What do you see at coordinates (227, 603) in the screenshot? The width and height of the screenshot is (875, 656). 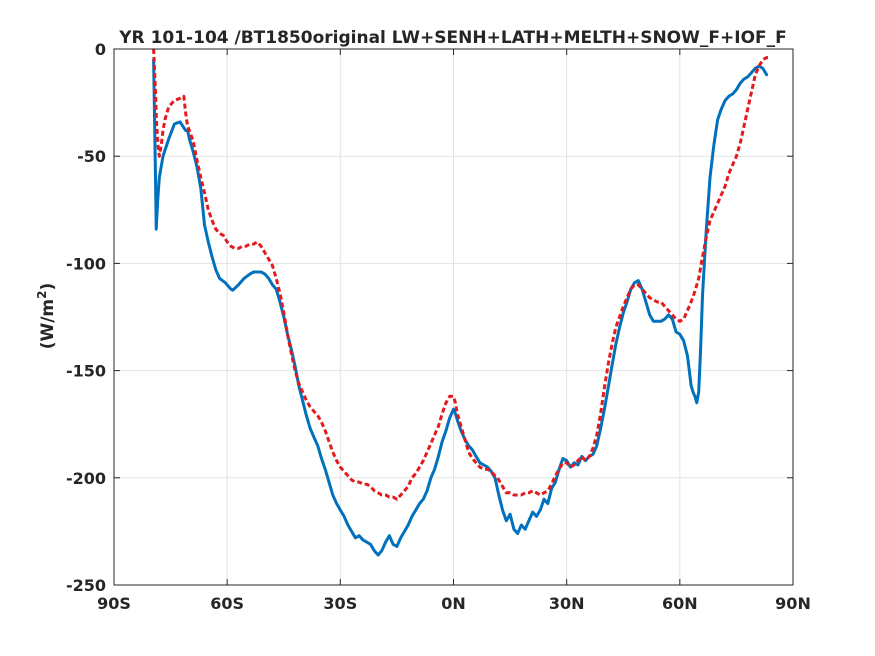 I see `x-tick-label: 60S` at bounding box center [227, 603].